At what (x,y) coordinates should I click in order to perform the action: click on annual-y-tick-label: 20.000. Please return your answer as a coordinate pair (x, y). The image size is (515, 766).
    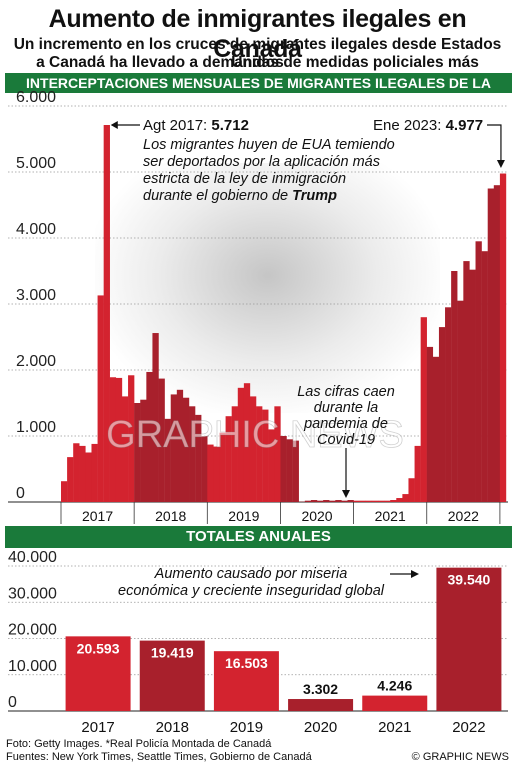
    Looking at the image, I should click on (32, 630).